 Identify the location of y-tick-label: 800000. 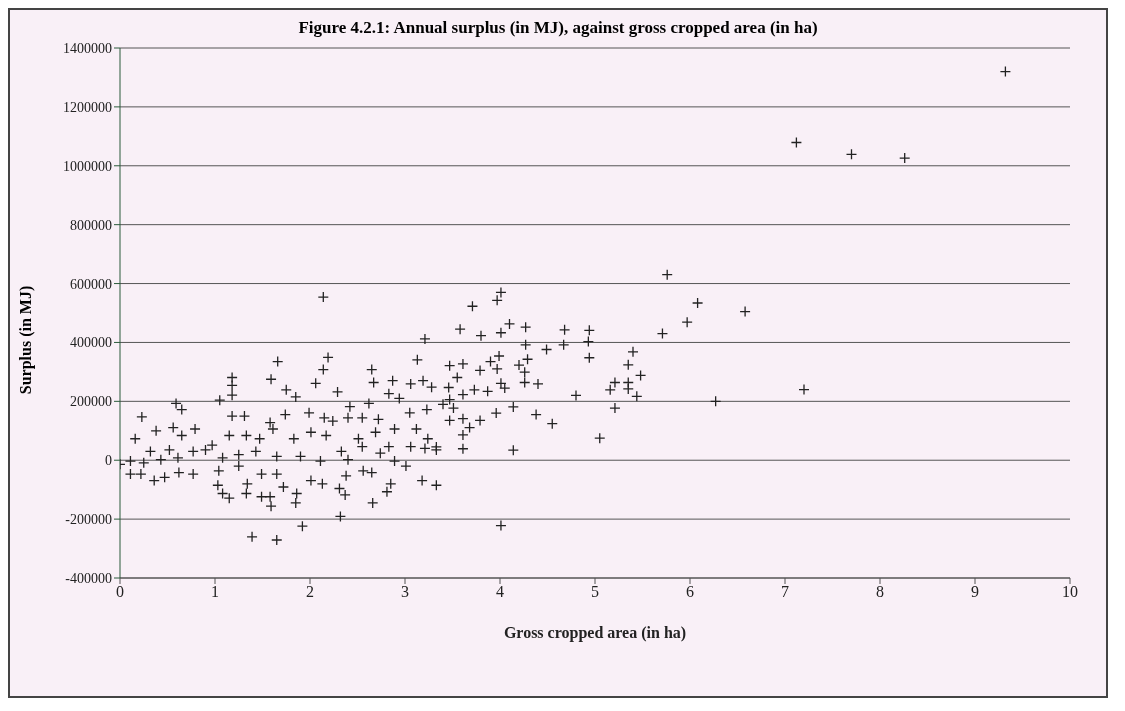
(91, 225).